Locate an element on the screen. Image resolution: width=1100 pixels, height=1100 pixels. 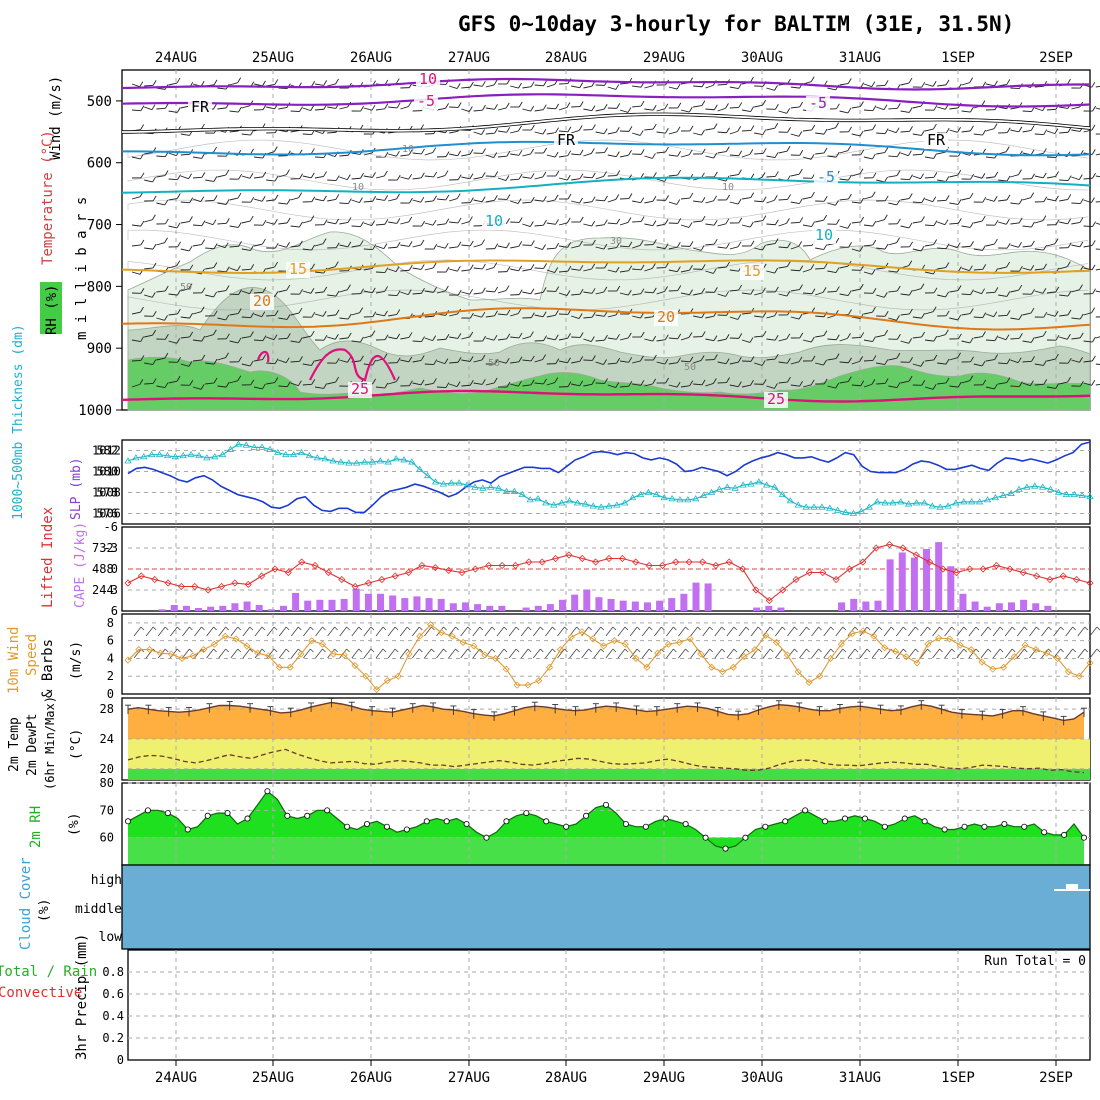
date-label-top: 25AUG is located at coordinates (273, 58).